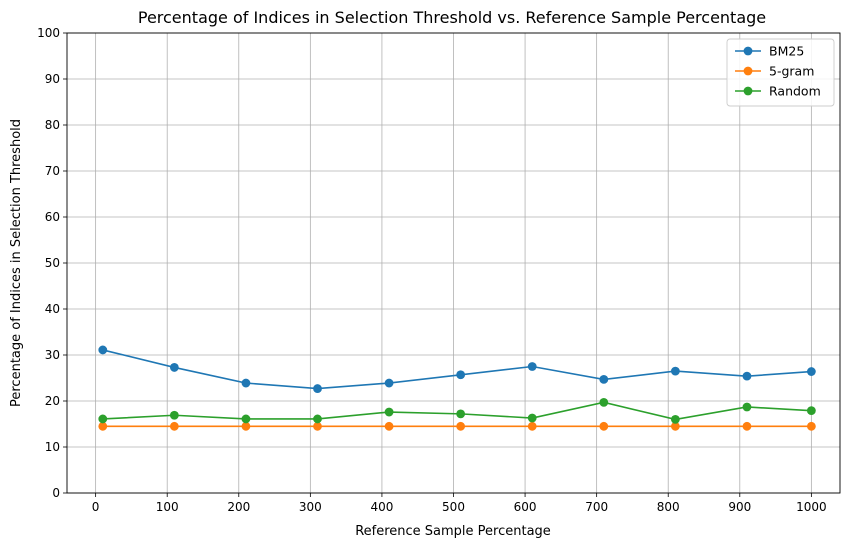 The height and width of the screenshot is (547, 850). I want to click on legend-label-5-gram: 5-gram, so click(791, 71).